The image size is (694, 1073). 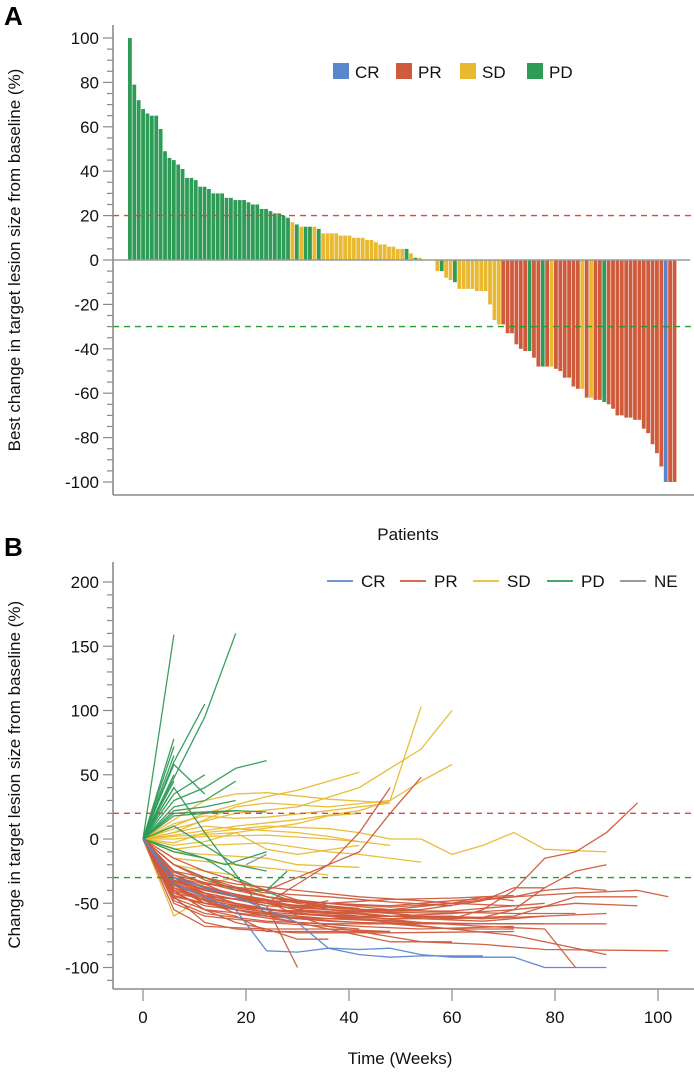 What do you see at coordinates (519, 581) in the screenshot?
I see `legend-label-sd: SD` at bounding box center [519, 581].